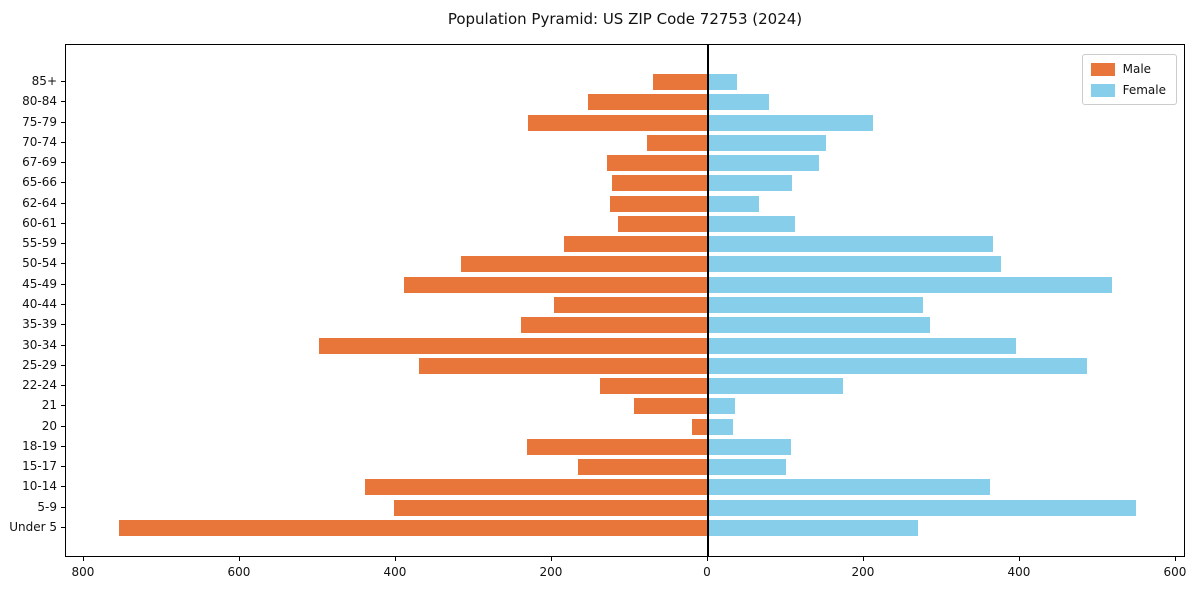 The image size is (1200, 600). I want to click on legend-label-male: Male, so click(1137, 69).